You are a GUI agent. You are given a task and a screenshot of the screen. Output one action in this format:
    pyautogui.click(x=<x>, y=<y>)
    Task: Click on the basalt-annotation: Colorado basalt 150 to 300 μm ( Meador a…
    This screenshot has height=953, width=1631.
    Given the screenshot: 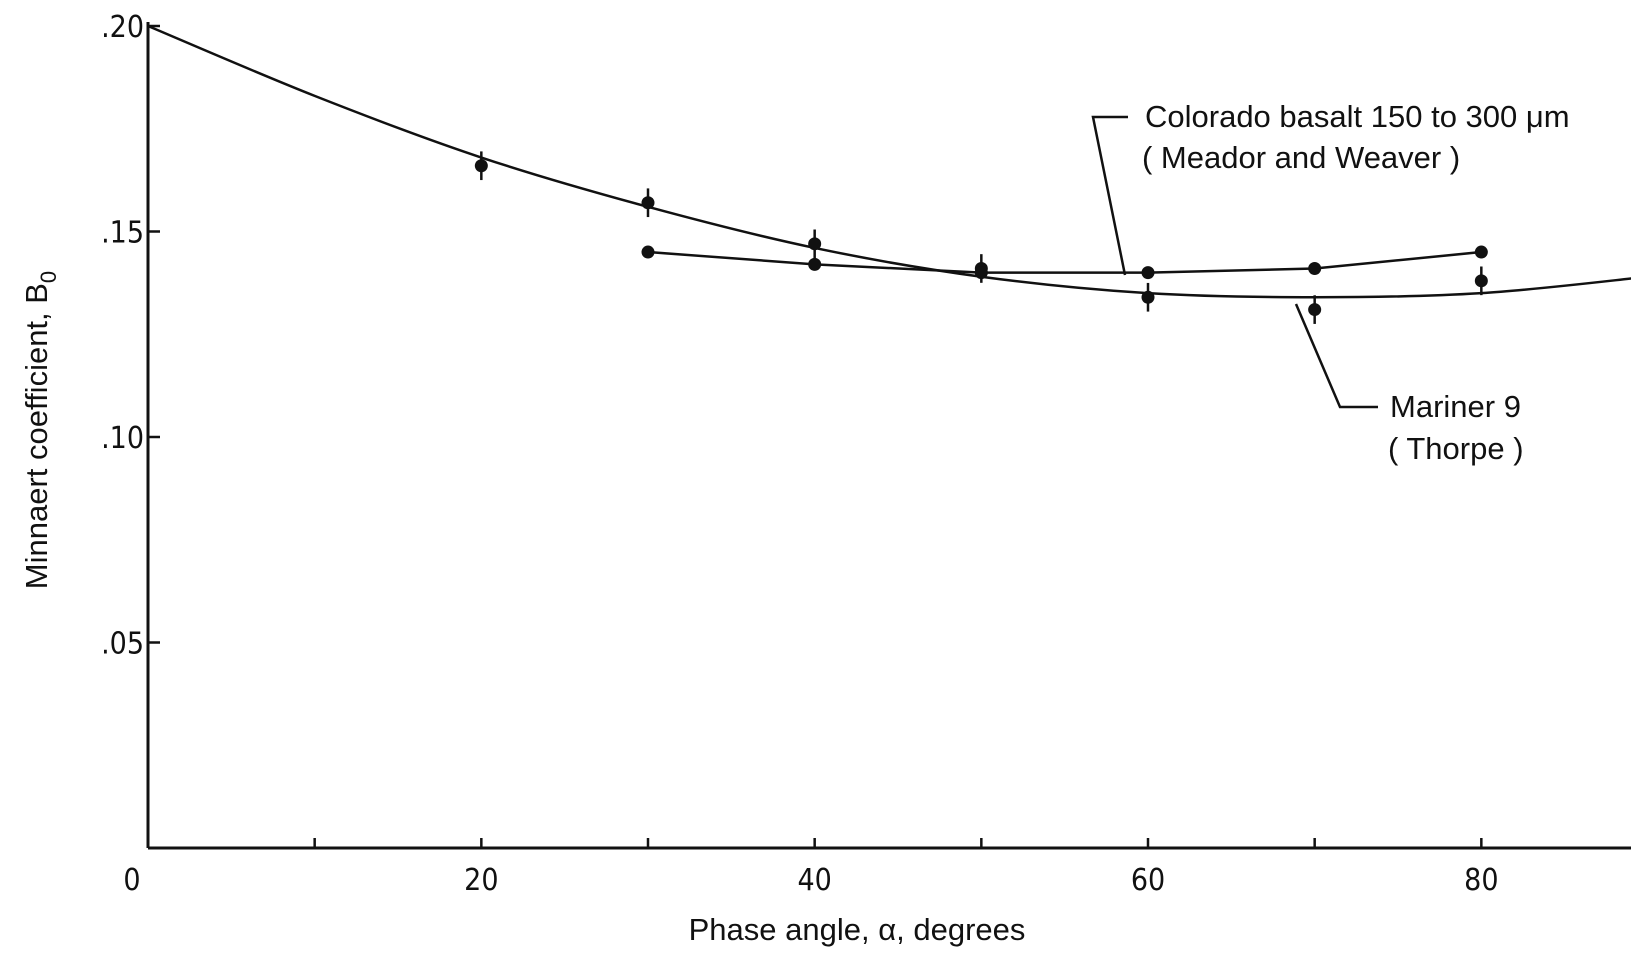 What is the action you would take?
    pyautogui.click(x=1330, y=187)
    